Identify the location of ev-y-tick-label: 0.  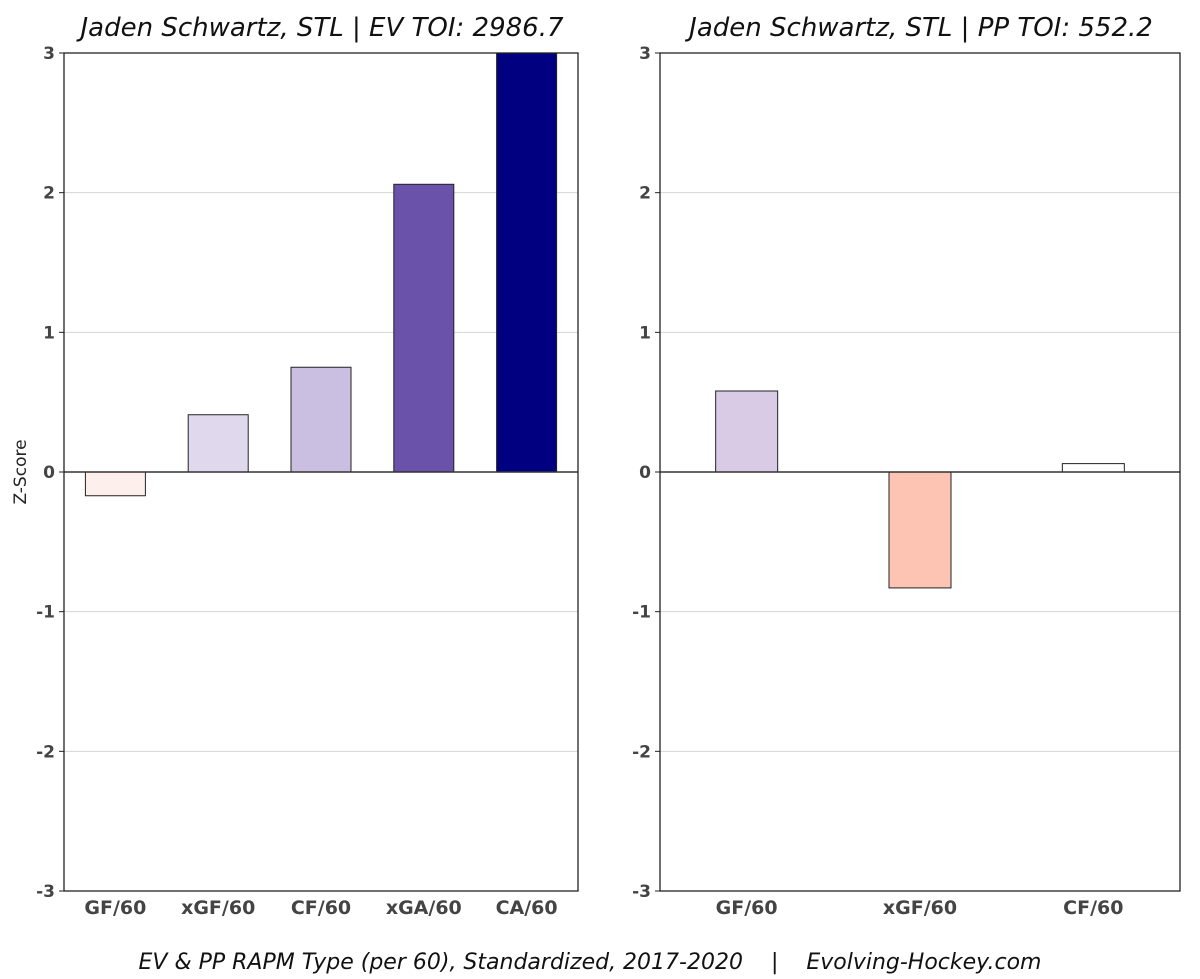
(49, 473).